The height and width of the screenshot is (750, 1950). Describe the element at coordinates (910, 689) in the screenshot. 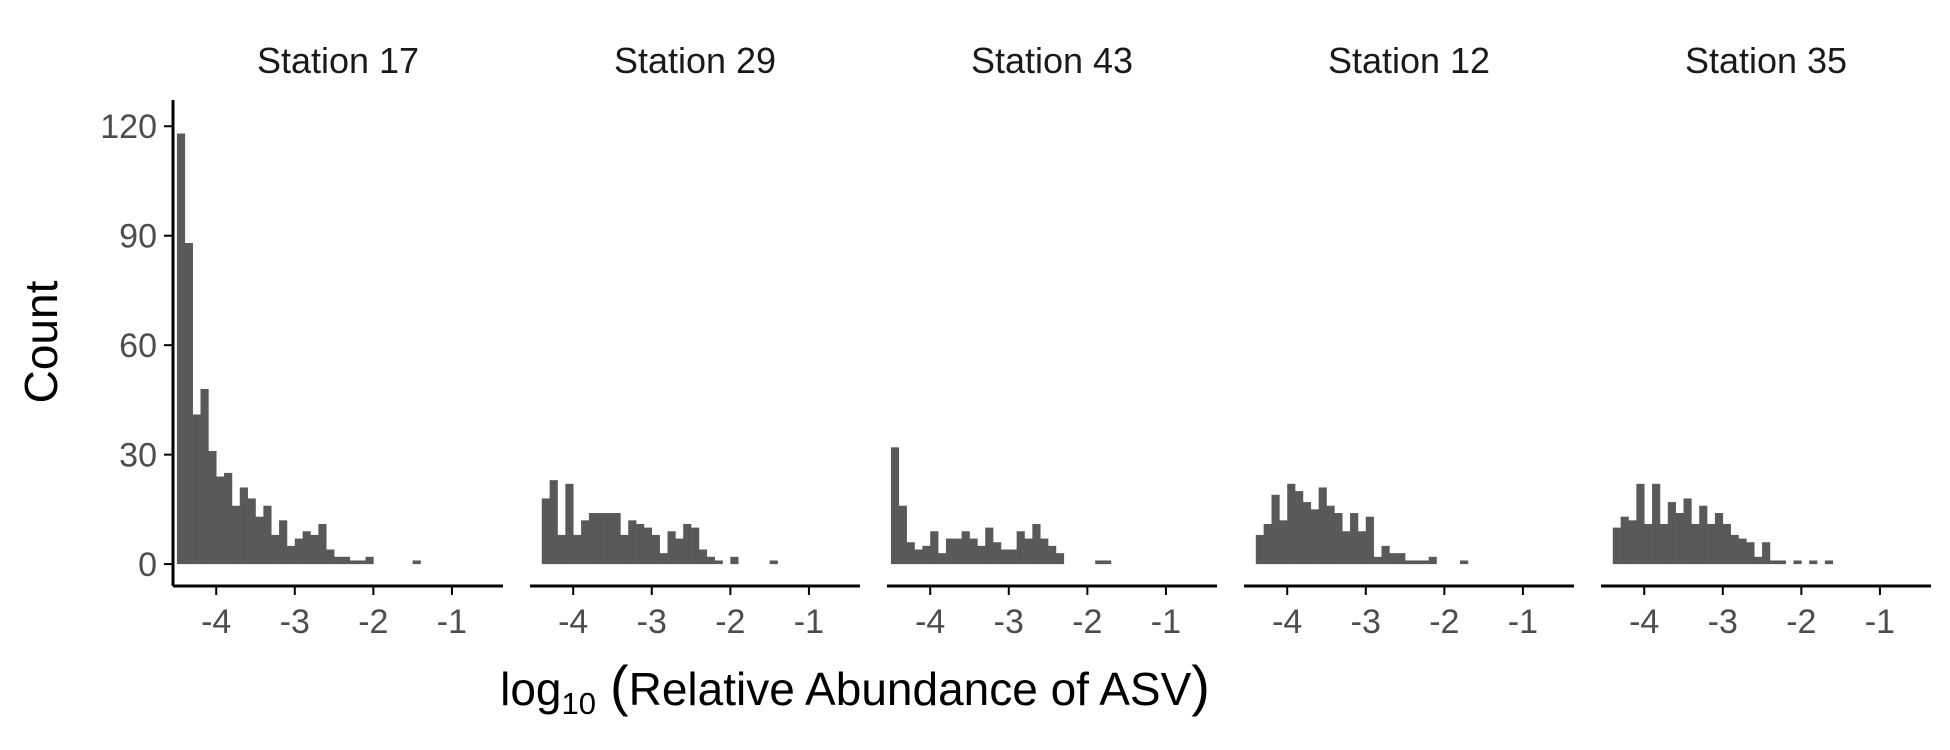

I see `x-axis-title-body: Relative Abundance of ASV` at that location.